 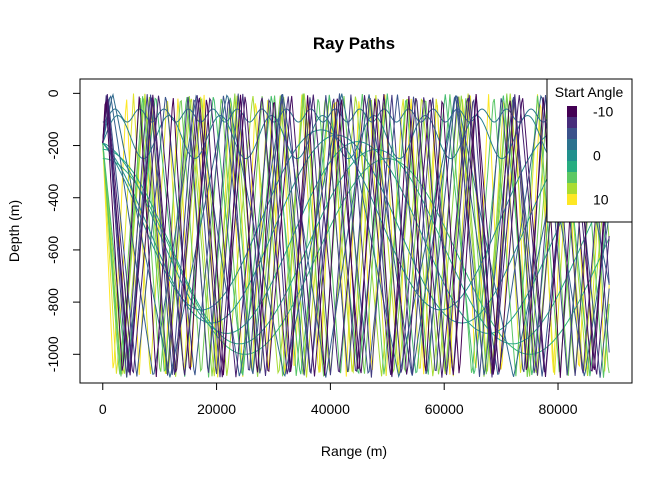 I want to click on x-axis: 0 20000 40000 60000 80000, so click(x=338, y=399).